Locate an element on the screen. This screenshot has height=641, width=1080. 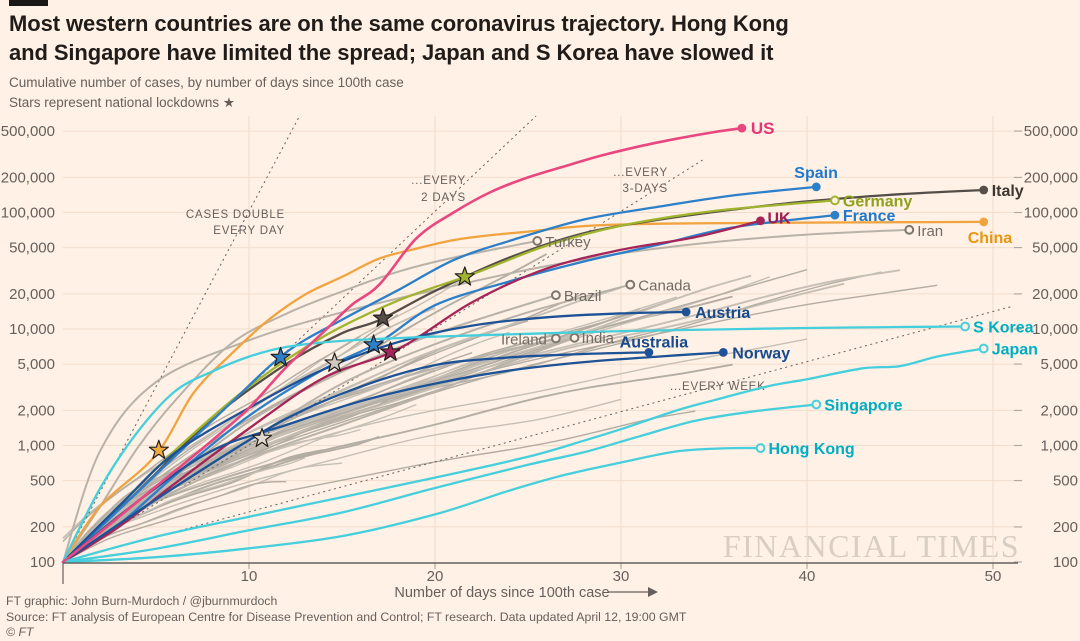
y-axis-label-left: 500 is located at coordinates (42, 481).